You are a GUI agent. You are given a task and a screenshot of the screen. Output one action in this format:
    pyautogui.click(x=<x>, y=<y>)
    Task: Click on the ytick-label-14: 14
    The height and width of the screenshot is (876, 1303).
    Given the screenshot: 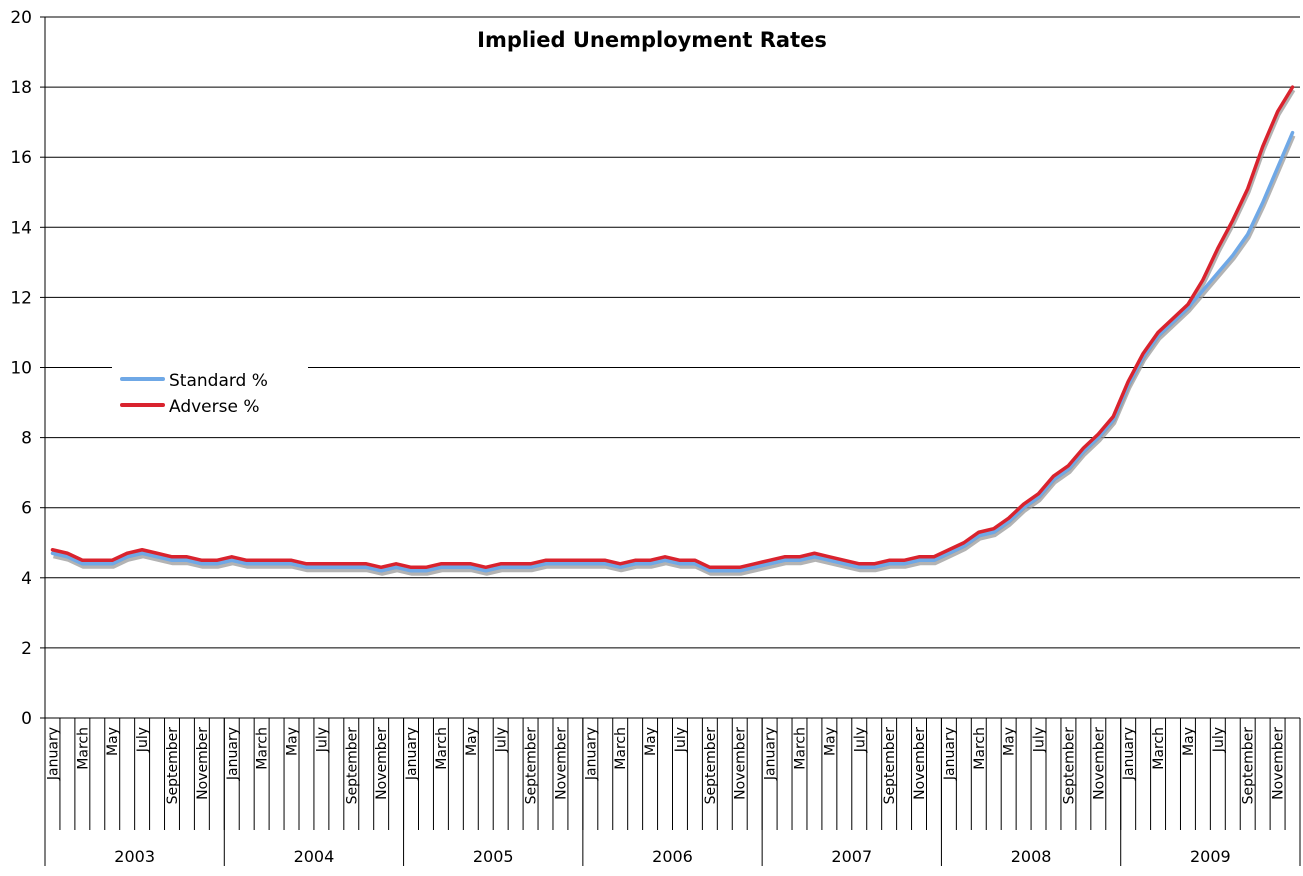 What is the action you would take?
    pyautogui.click(x=21, y=228)
    